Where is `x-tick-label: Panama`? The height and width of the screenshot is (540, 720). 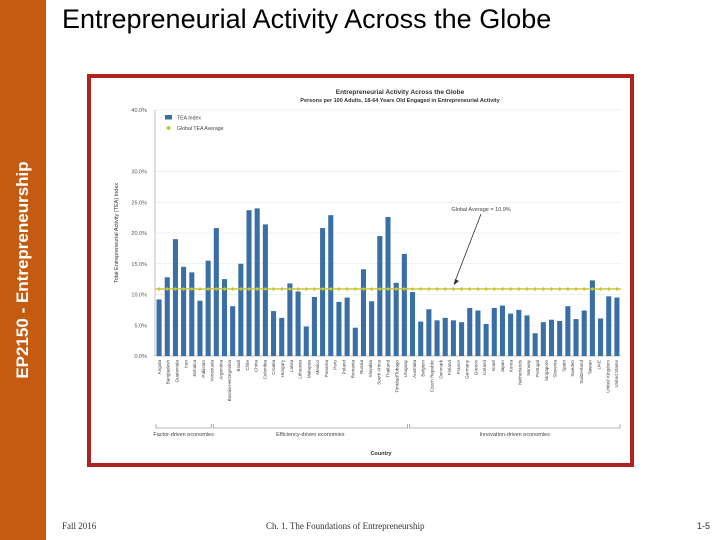 x-tick-label: Panama is located at coordinates (326, 369).